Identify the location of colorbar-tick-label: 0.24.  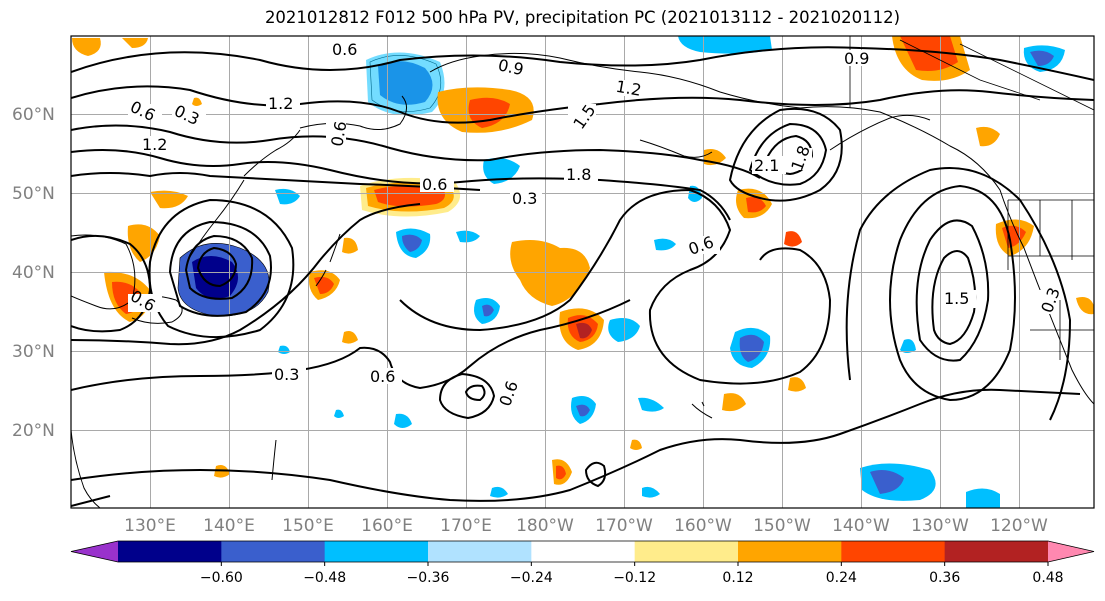
(841, 578).